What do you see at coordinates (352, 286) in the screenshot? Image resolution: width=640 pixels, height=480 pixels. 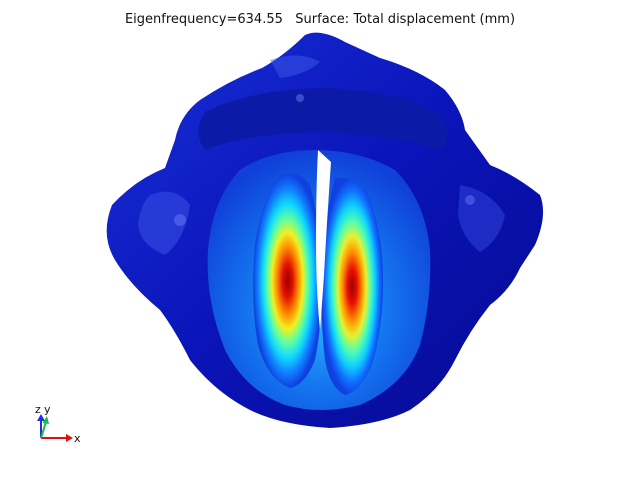 I see `right-vocal-fold` at bounding box center [352, 286].